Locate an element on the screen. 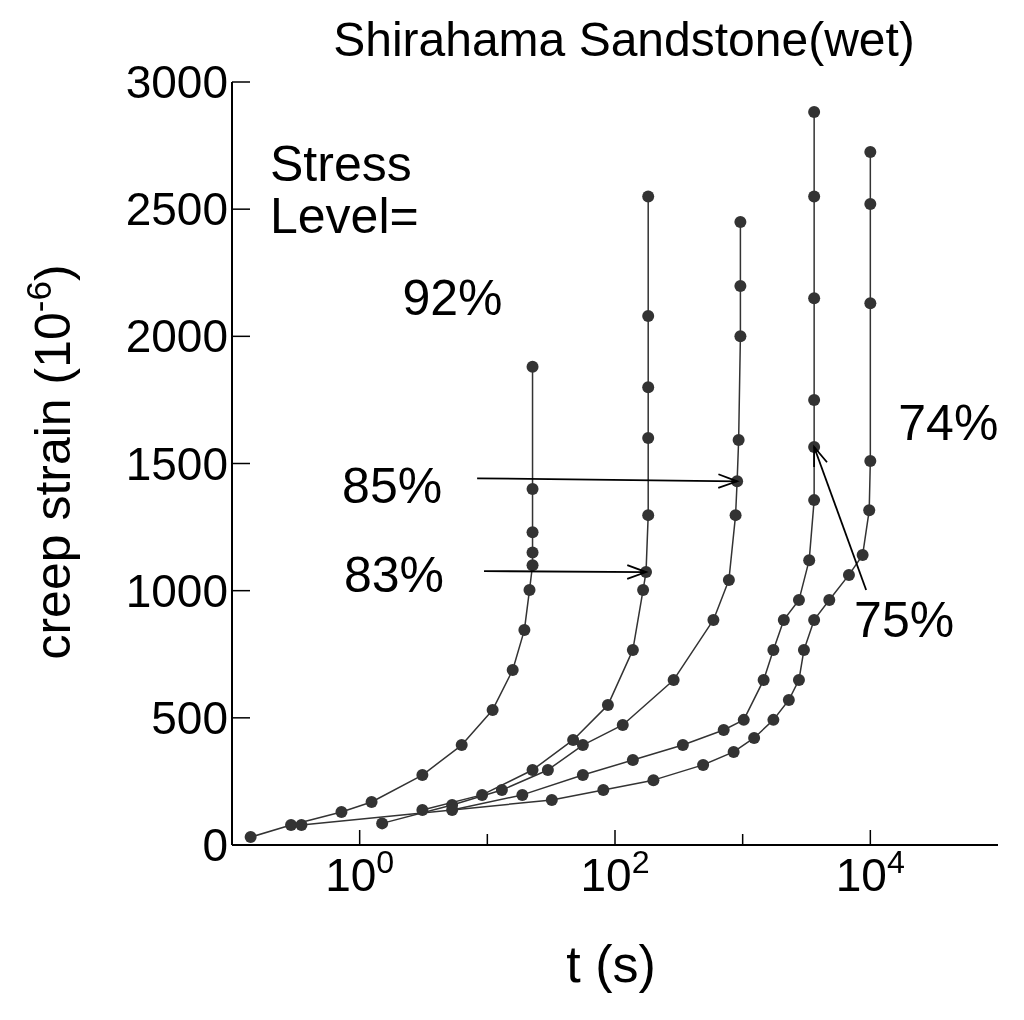 The height and width of the screenshot is (1020, 1024). annotation: Stress Level= is located at coordinates (345, 190).